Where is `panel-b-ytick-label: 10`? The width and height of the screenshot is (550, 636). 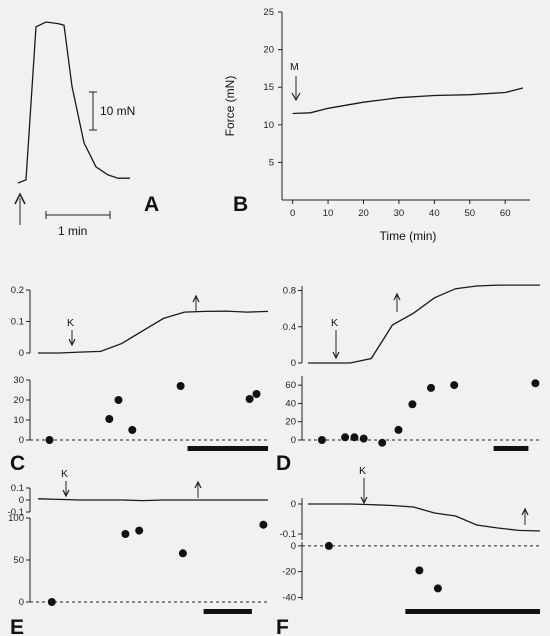 panel-b-ytick-label: 10 is located at coordinates (268, 125).